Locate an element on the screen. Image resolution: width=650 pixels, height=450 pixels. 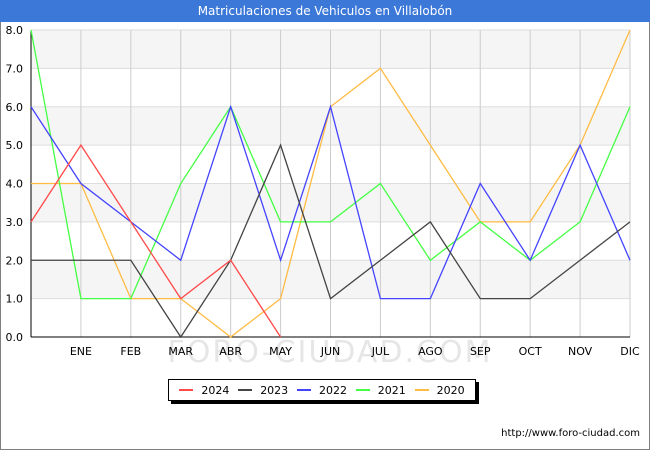
y-tick-label: 7.0 is located at coordinates (15, 68).